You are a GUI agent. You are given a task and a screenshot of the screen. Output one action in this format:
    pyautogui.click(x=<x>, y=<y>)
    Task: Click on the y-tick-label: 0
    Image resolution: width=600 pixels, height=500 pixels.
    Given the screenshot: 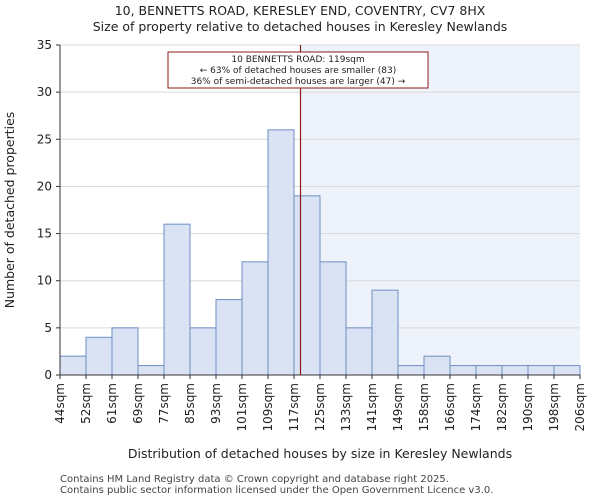 What is the action you would take?
    pyautogui.click(x=48, y=375)
    